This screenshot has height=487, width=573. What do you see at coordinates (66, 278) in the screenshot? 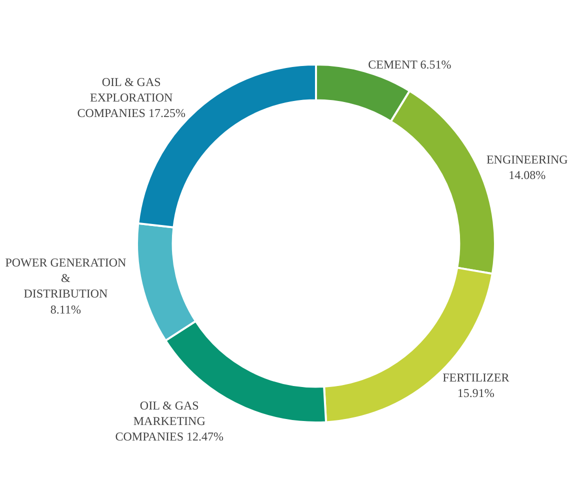
I see `slice-label: POWER GENERATION & DISTRIBUTION` at bounding box center [66, 278].